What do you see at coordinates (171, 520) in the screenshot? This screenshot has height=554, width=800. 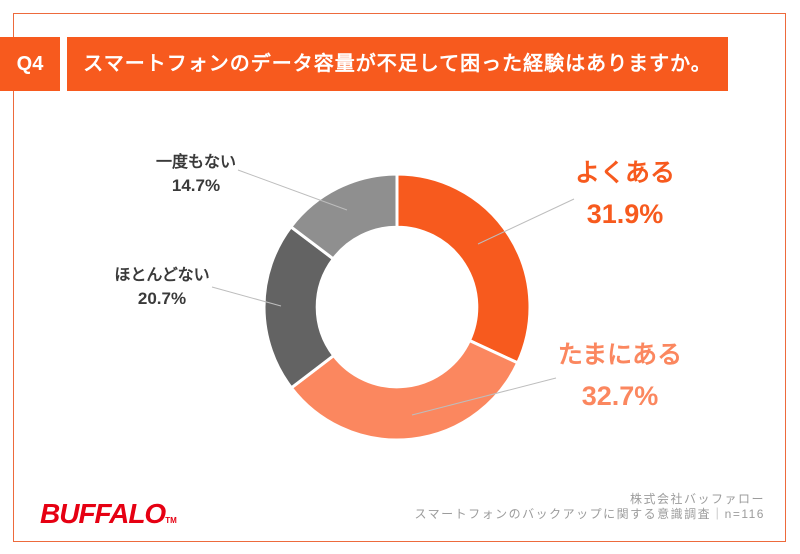 I see `trademark-symbol: TM` at bounding box center [171, 520].